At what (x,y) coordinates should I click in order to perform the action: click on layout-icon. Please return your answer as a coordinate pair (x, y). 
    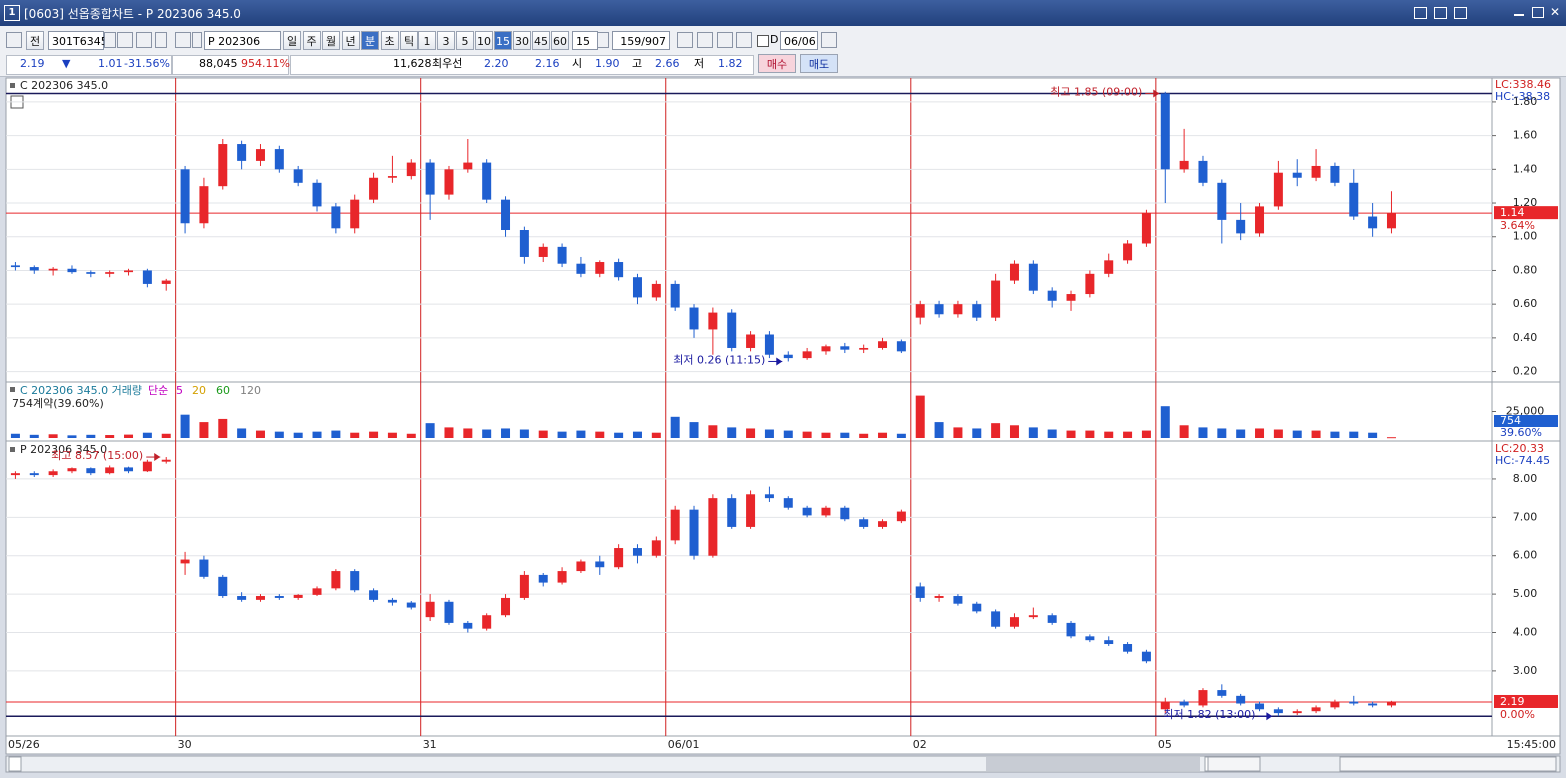
    Looking at the image, I should click on (14, 40).